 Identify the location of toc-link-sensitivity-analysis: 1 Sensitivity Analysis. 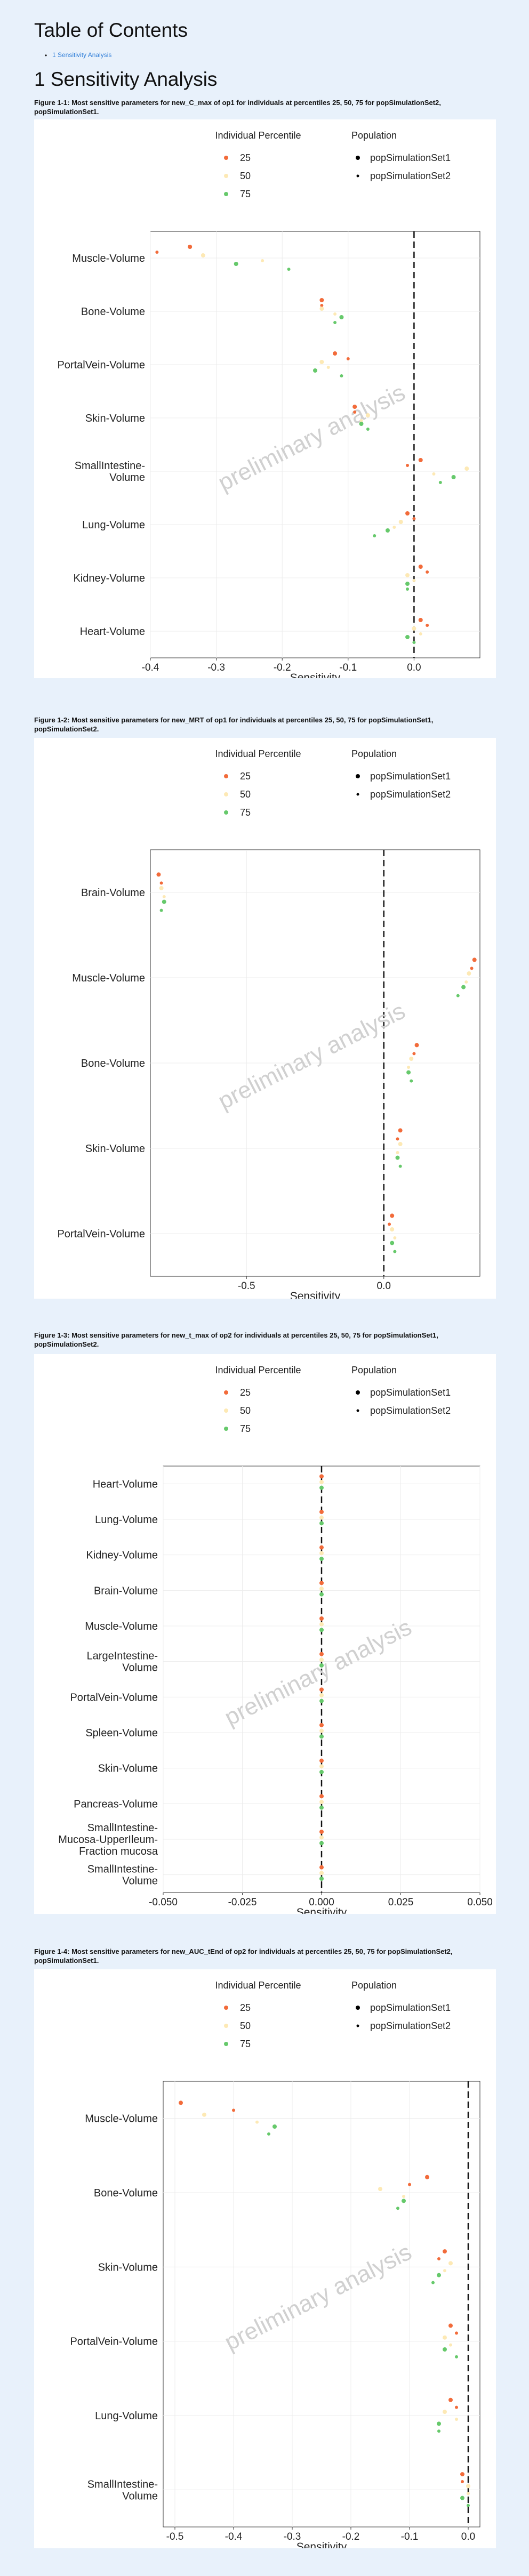
(82, 55).